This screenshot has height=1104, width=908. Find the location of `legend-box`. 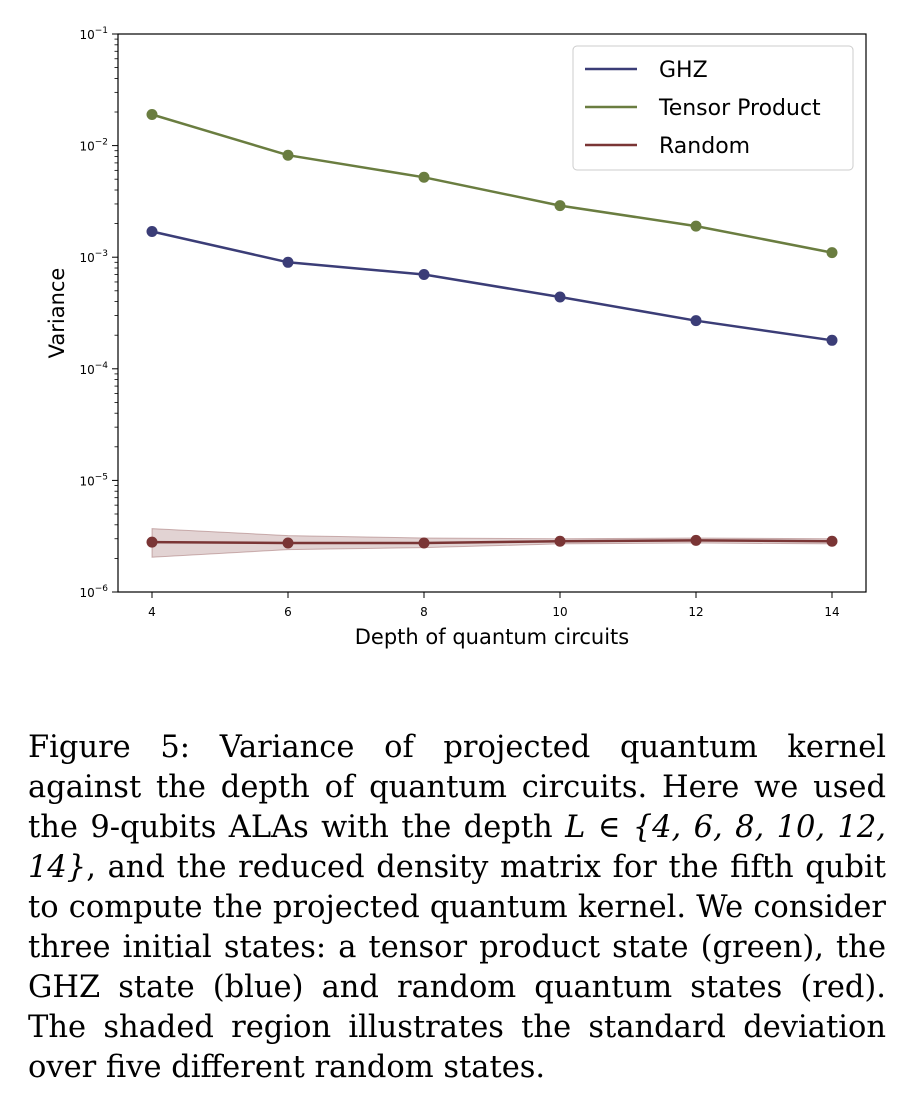

legend-box is located at coordinates (713, 108).